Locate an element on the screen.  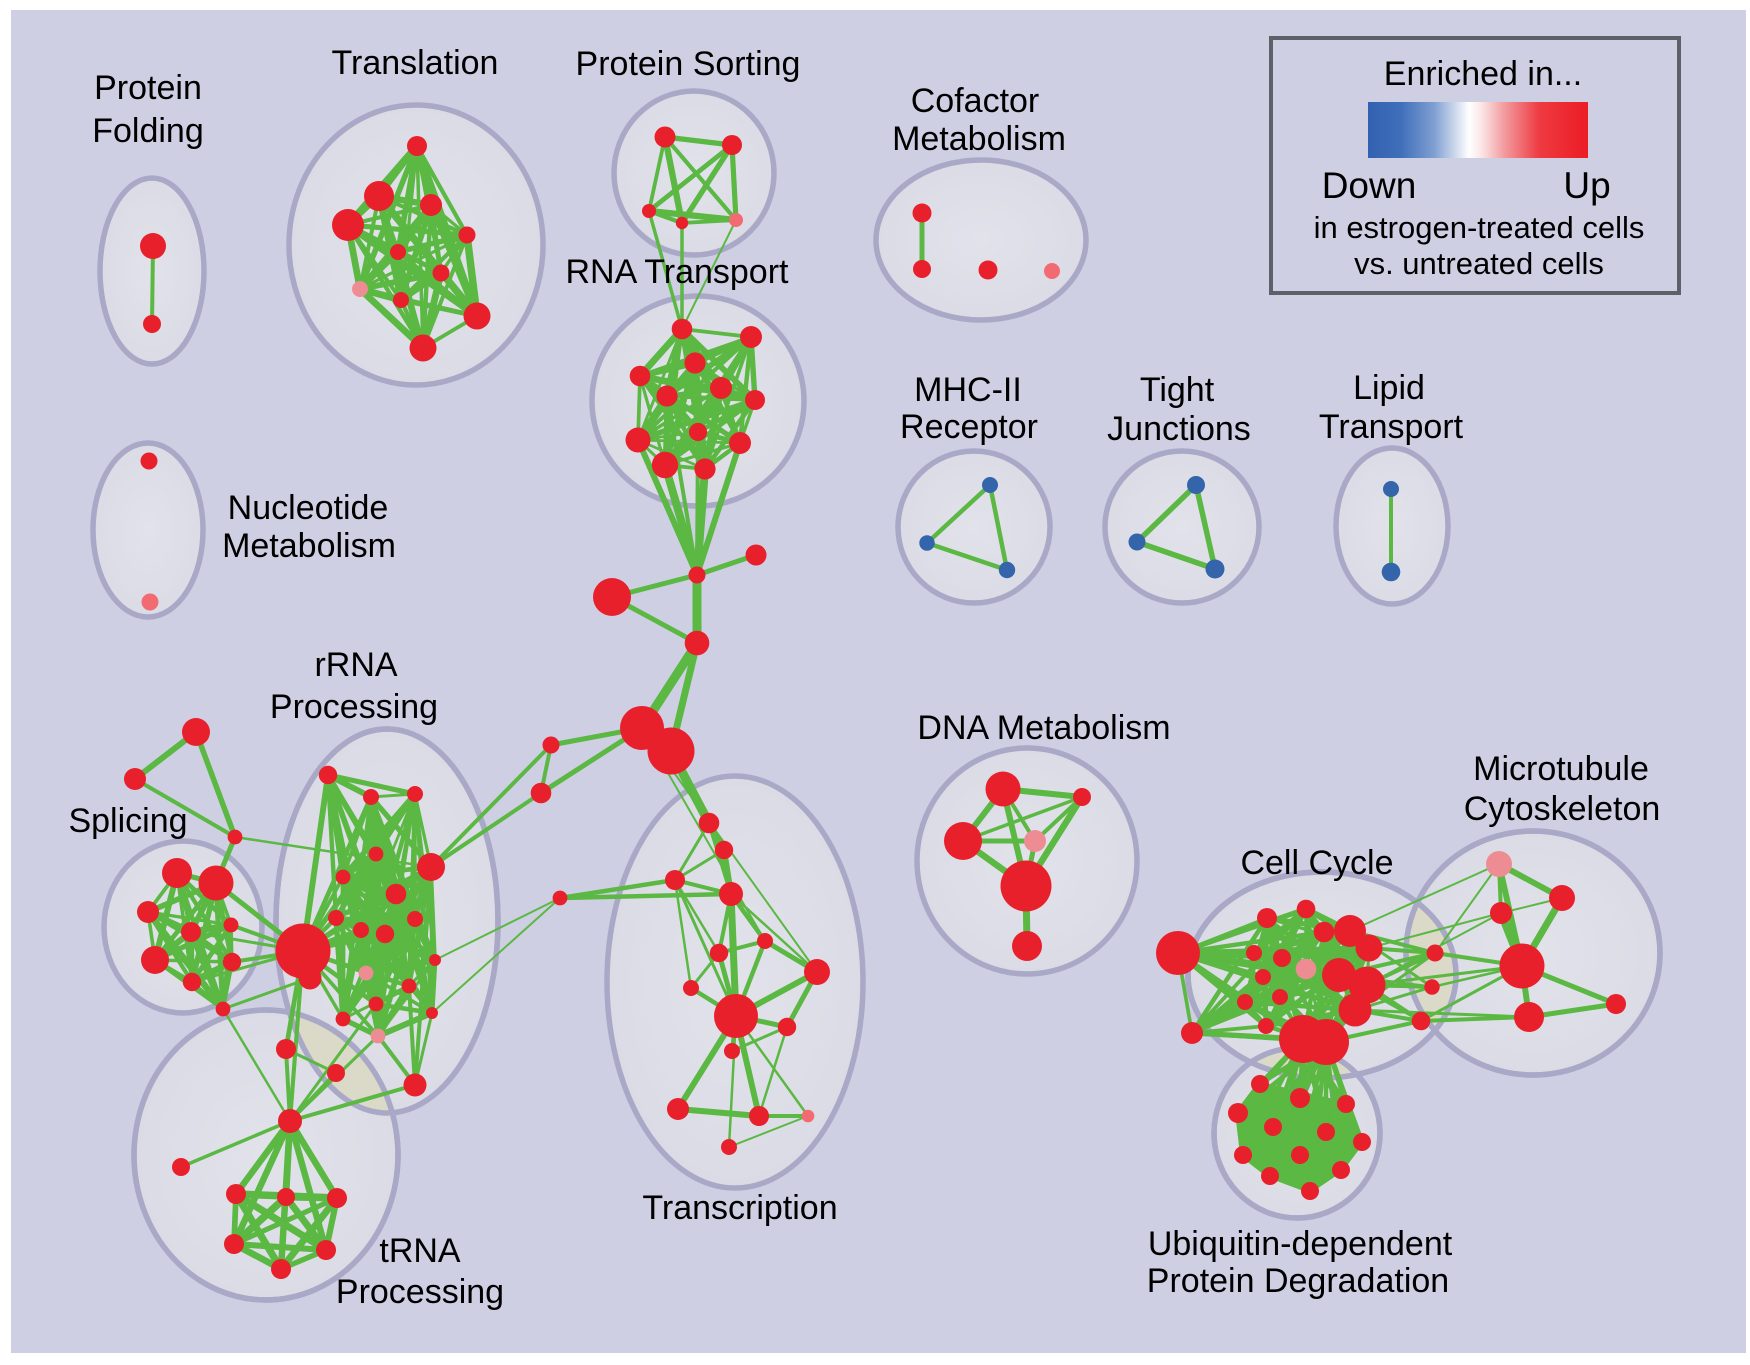
svg-text: tRNA is located at coordinates (420, 1251).